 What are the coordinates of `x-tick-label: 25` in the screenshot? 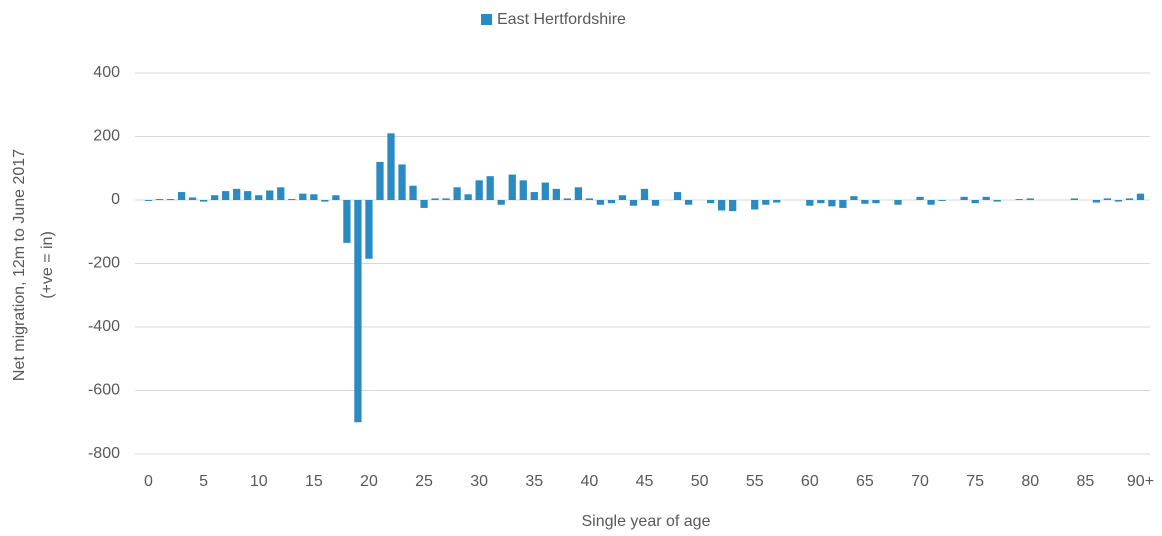 It's located at (424, 481).